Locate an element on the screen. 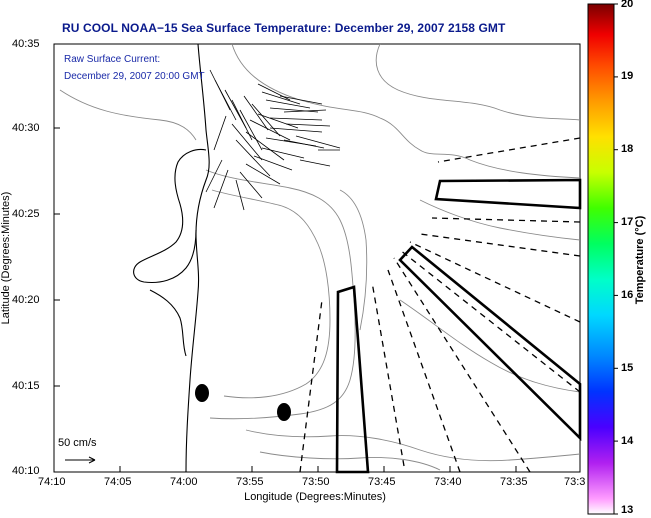 Image resolution: width=651 pixels, height=518 pixels. colorbar-label: Temperature (°C) is located at coordinates (640, 260).